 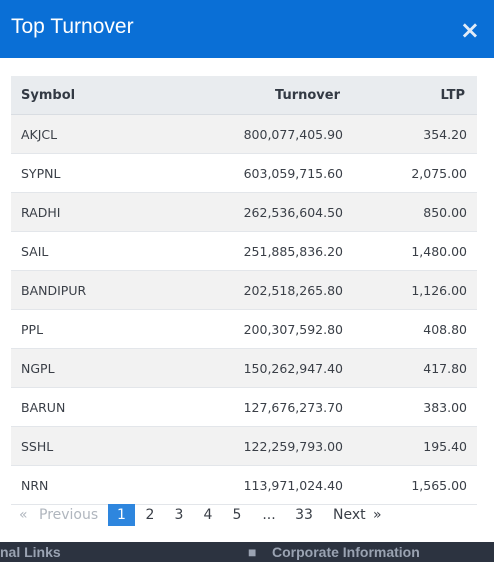 What do you see at coordinates (35, 485) in the screenshot?
I see `symbol-cell: NRN` at bounding box center [35, 485].